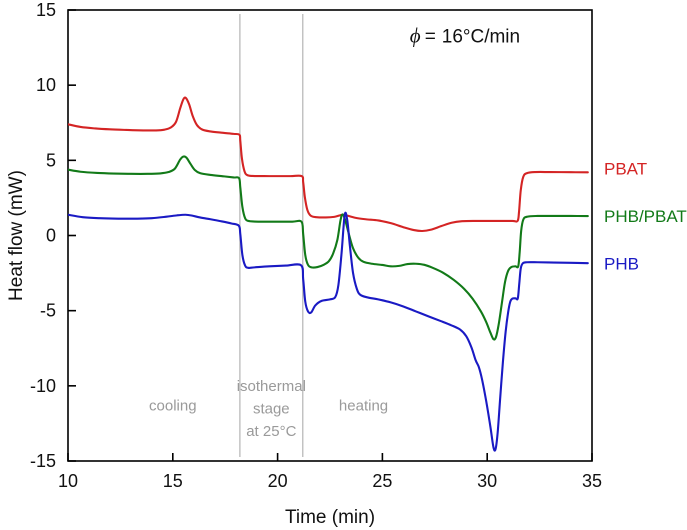 The width and height of the screenshot is (687, 530). Describe the element at coordinates (51, 236) in the screenshot. I see `y-tick-label: 0` at that location.